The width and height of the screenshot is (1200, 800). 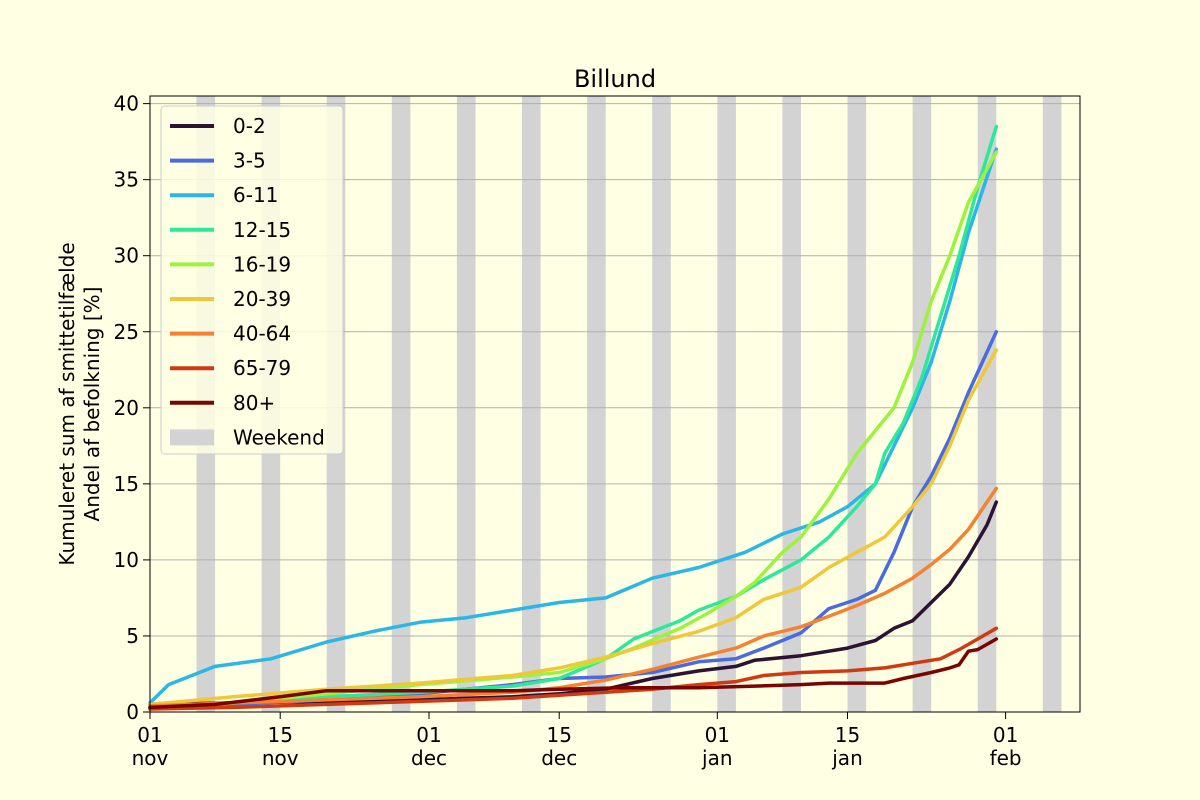 I want to click on y-tick-label: 40, so click(x=126, y=104).